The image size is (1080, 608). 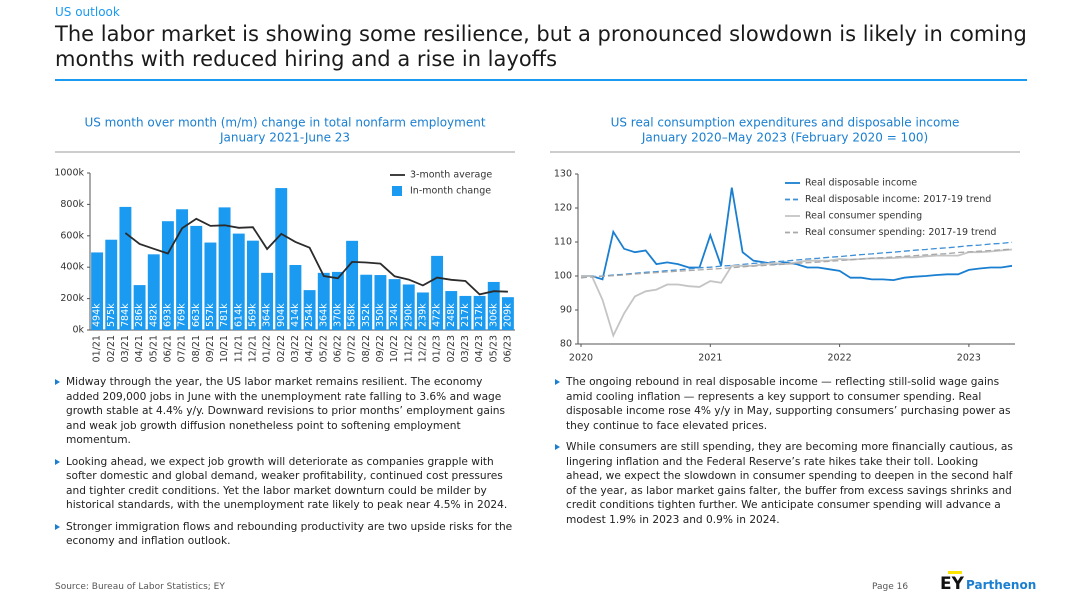 What do you see at coordinates (252, 315) in the screenshot?
I see `bar-label: 569k` at bounding box center [252, 315].